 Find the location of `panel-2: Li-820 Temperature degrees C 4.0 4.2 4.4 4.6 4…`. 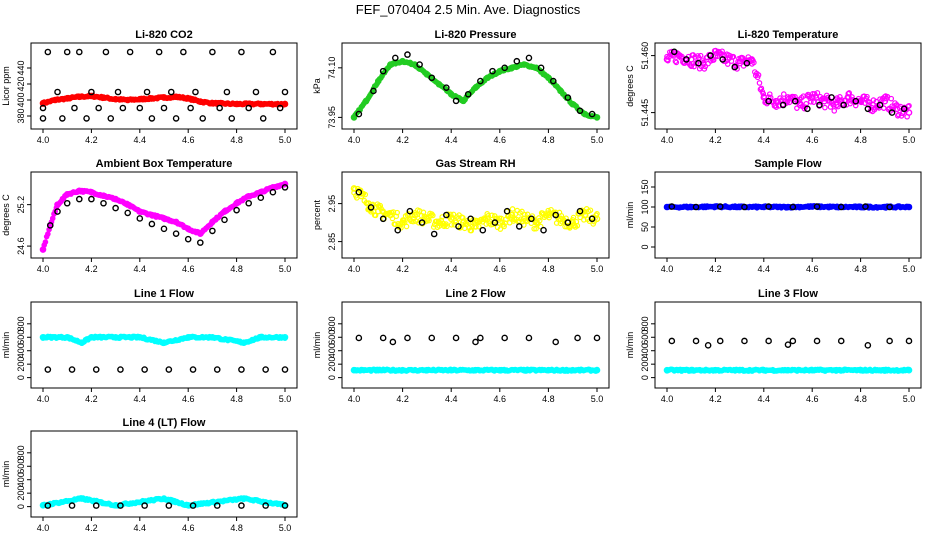

panel-2: Li-820 Temperature degrees C 4.0 4.2 4.4 4.6 4… is located at coordinates (773, 87).